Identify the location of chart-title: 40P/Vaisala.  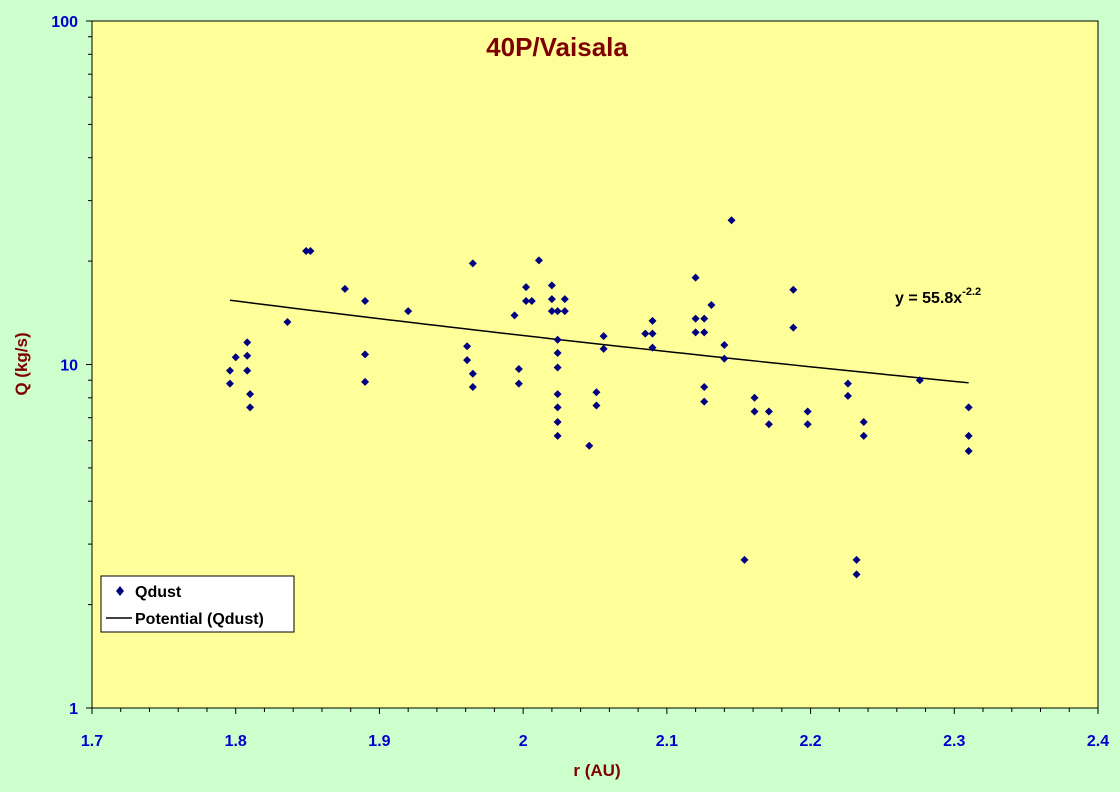
(557, 47).